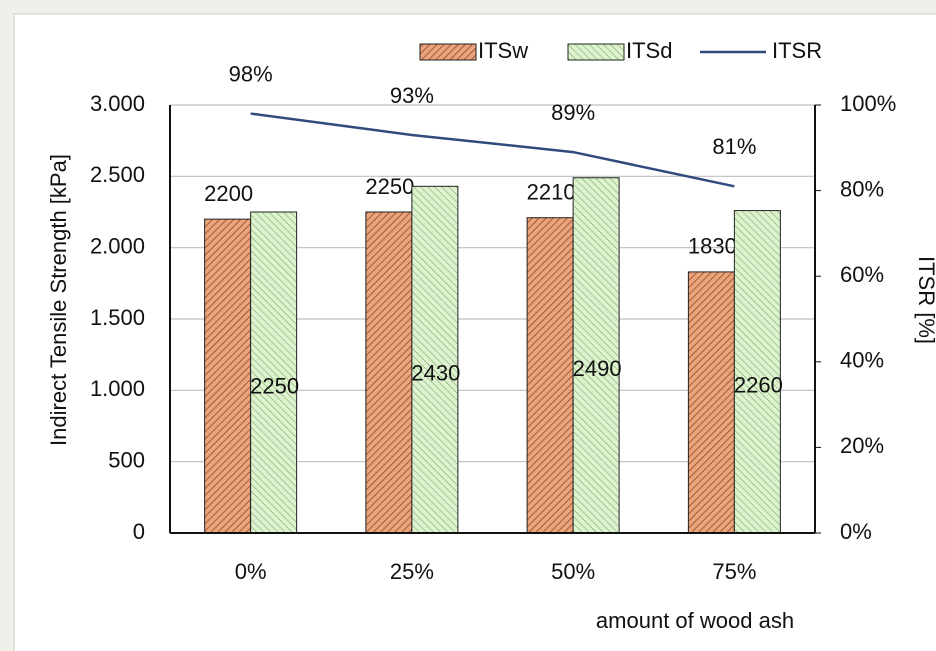  Describe the element at coordinates (117, 317) in the screenshot. I see `y-tick-label: 1.500` at that location.